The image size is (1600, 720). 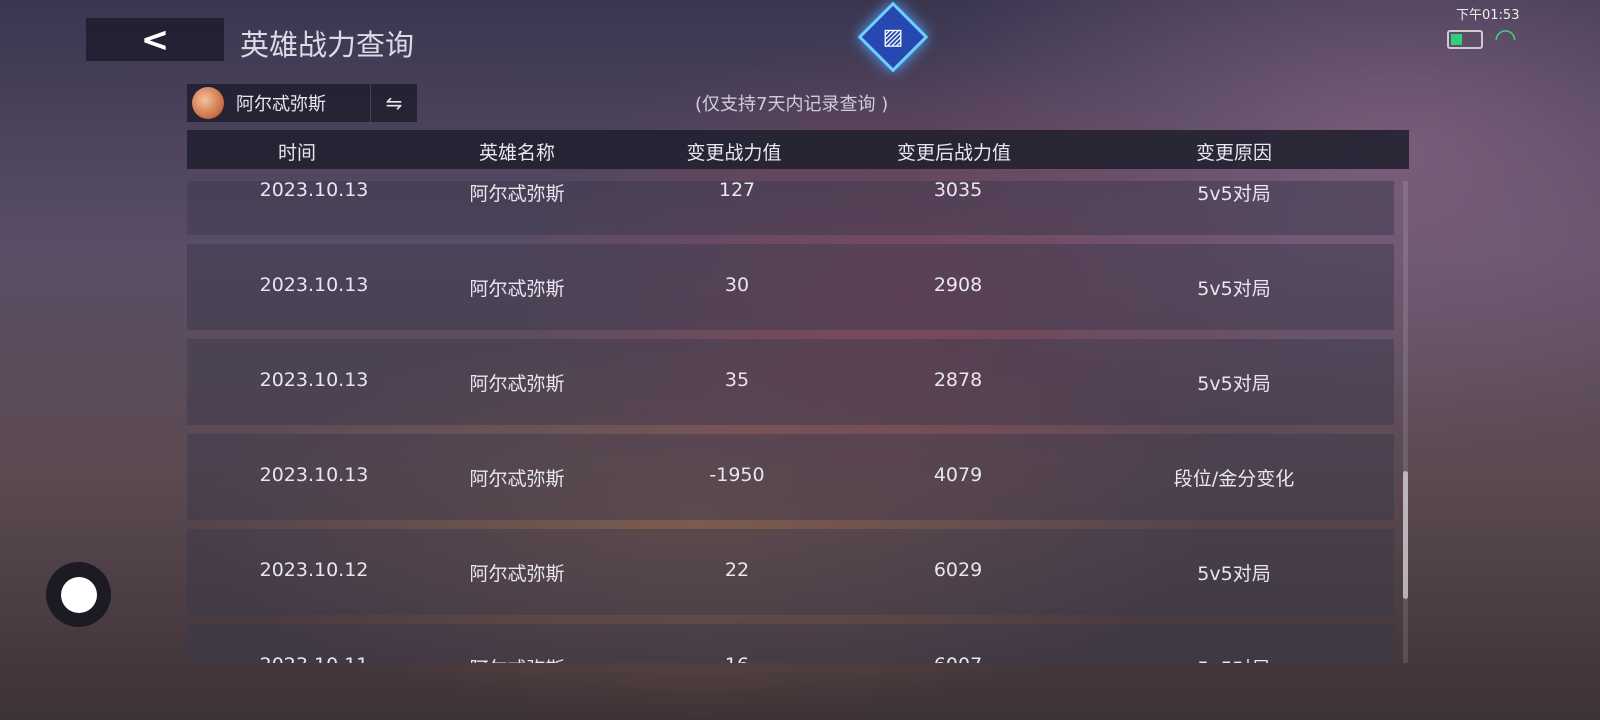 What do you see at coordinates (790, 572) in the screenshot?
I see `table-row: 2023.10.12 阿尔忒弥斯 22 6029 5v5对局` at bounding box center [790, 572].